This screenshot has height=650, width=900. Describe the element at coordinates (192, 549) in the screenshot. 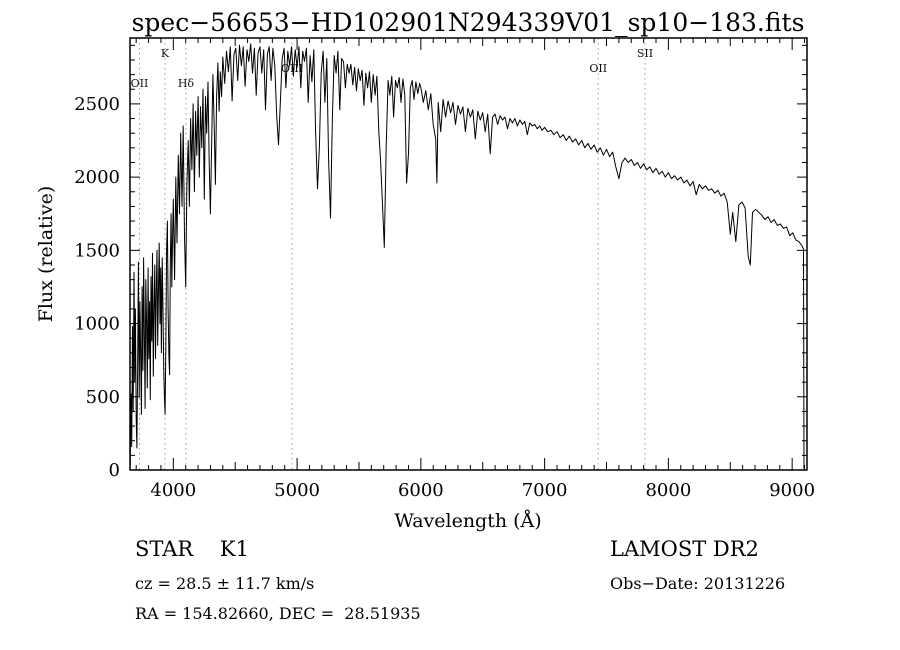

I see `star-class-label: STAR K1` at that location.